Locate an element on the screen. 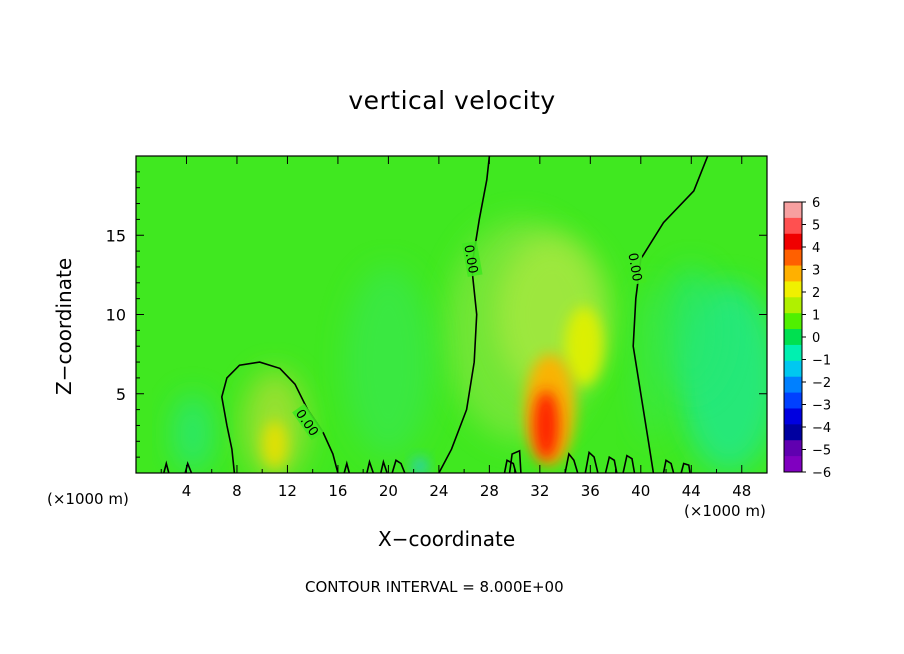 This screenshot has width=904, height=654. colorbar-tick-label: 6 is located at coordinates (816, 203).